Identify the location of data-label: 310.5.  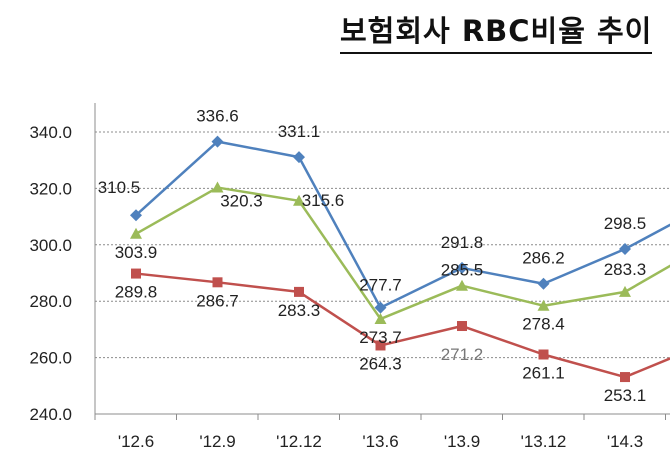
(119, 187).